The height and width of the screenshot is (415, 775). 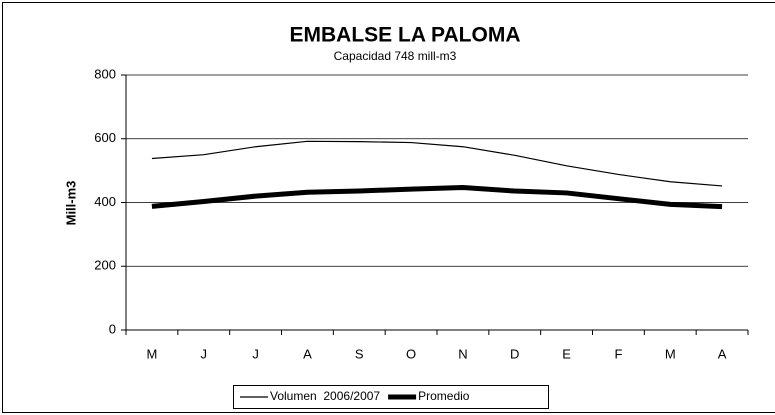 What do you see at coordinates (70, 203) in the screenshot?
I see `y-axis-label: Mill-m3` at bounding box center [70, 203].